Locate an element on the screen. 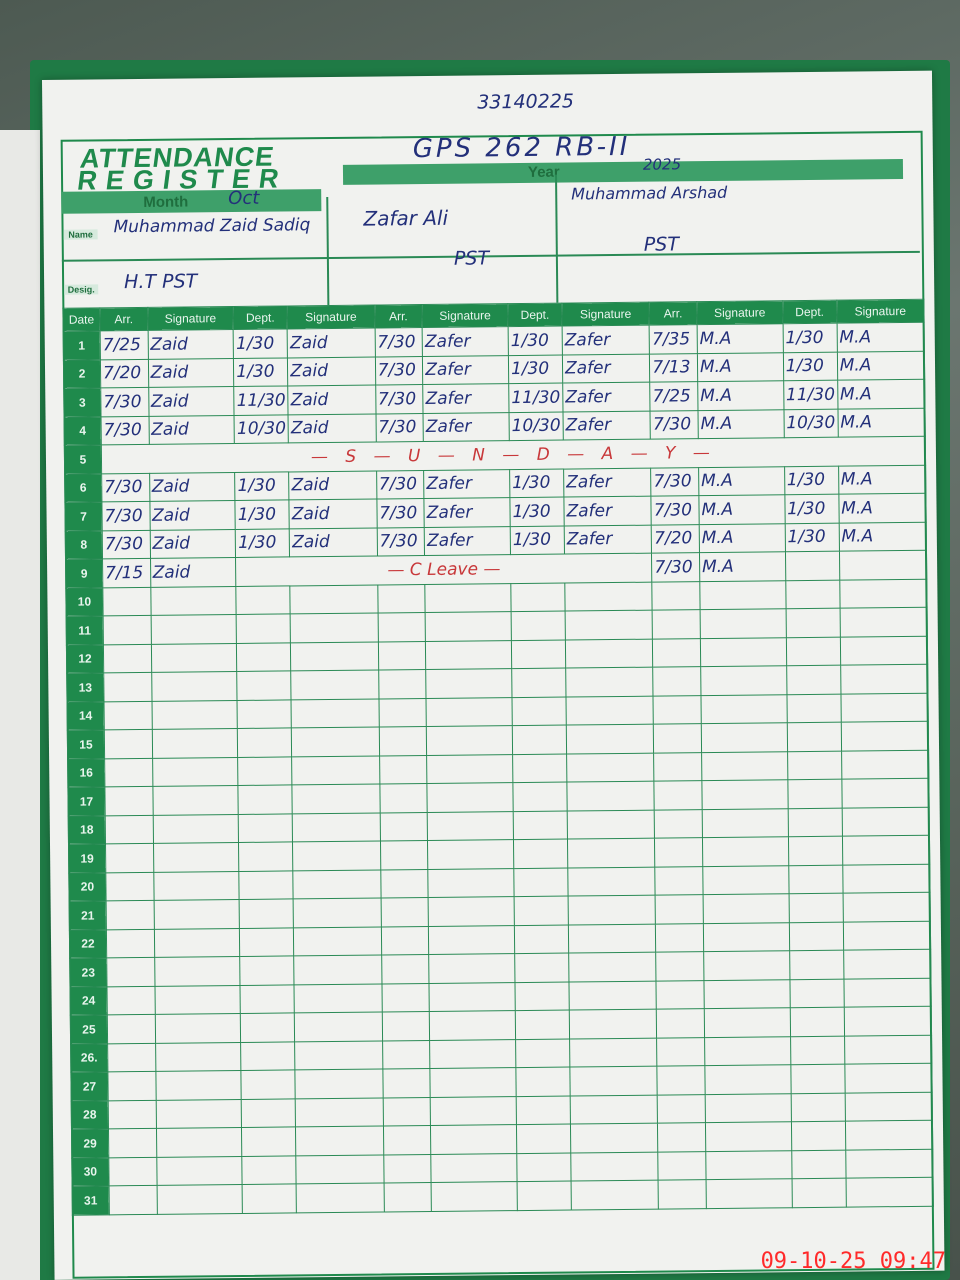  column-header-date: Date is located at coordinates (81, 319).